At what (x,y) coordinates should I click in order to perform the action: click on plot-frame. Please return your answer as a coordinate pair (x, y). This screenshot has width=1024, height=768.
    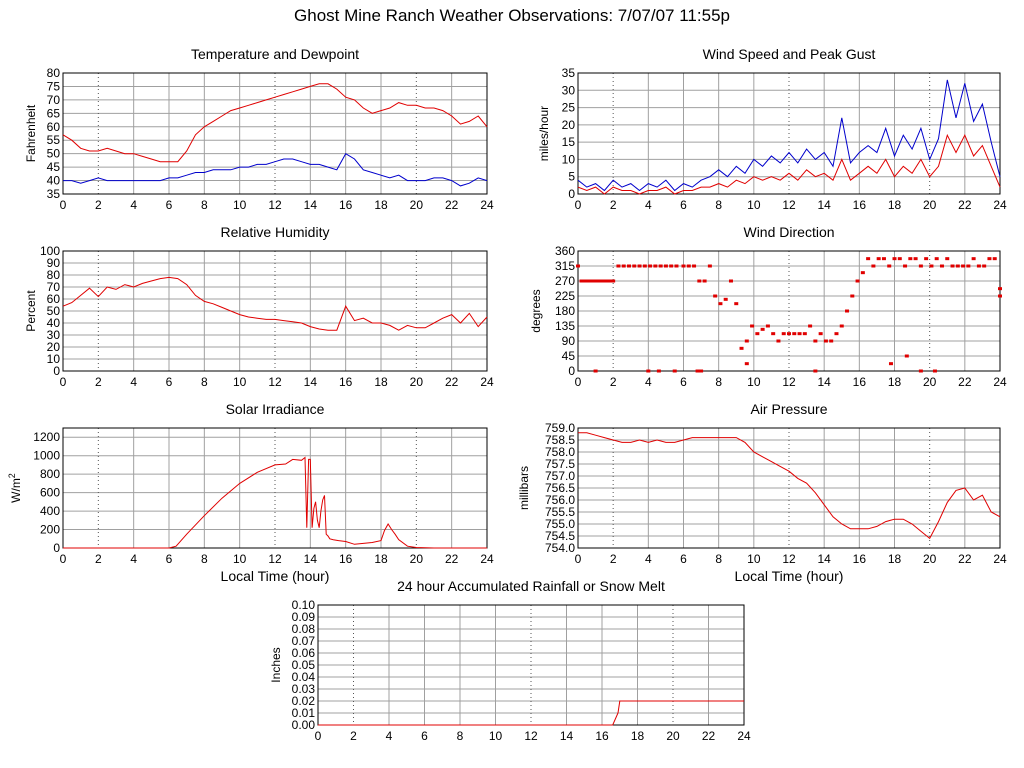
    Looking at the image, I should click on (789, 133).